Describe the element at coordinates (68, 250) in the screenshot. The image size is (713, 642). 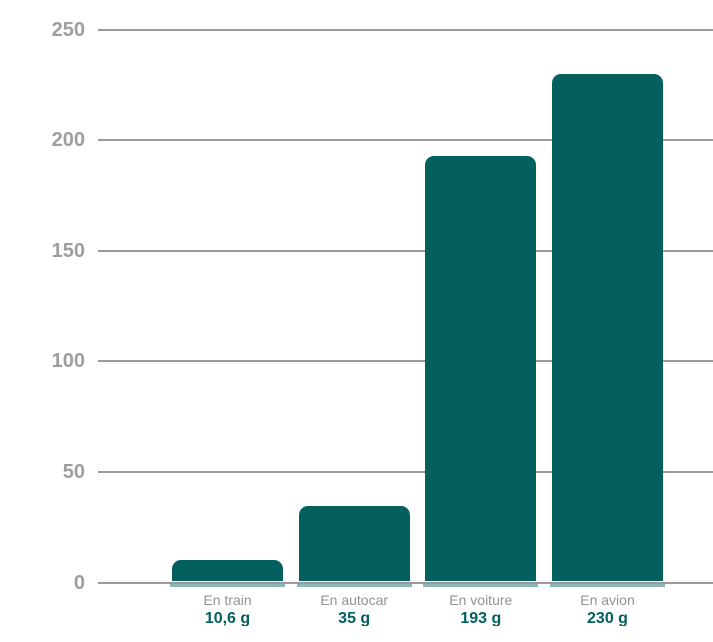
I see `y-tick-label-150: 150` at that location.